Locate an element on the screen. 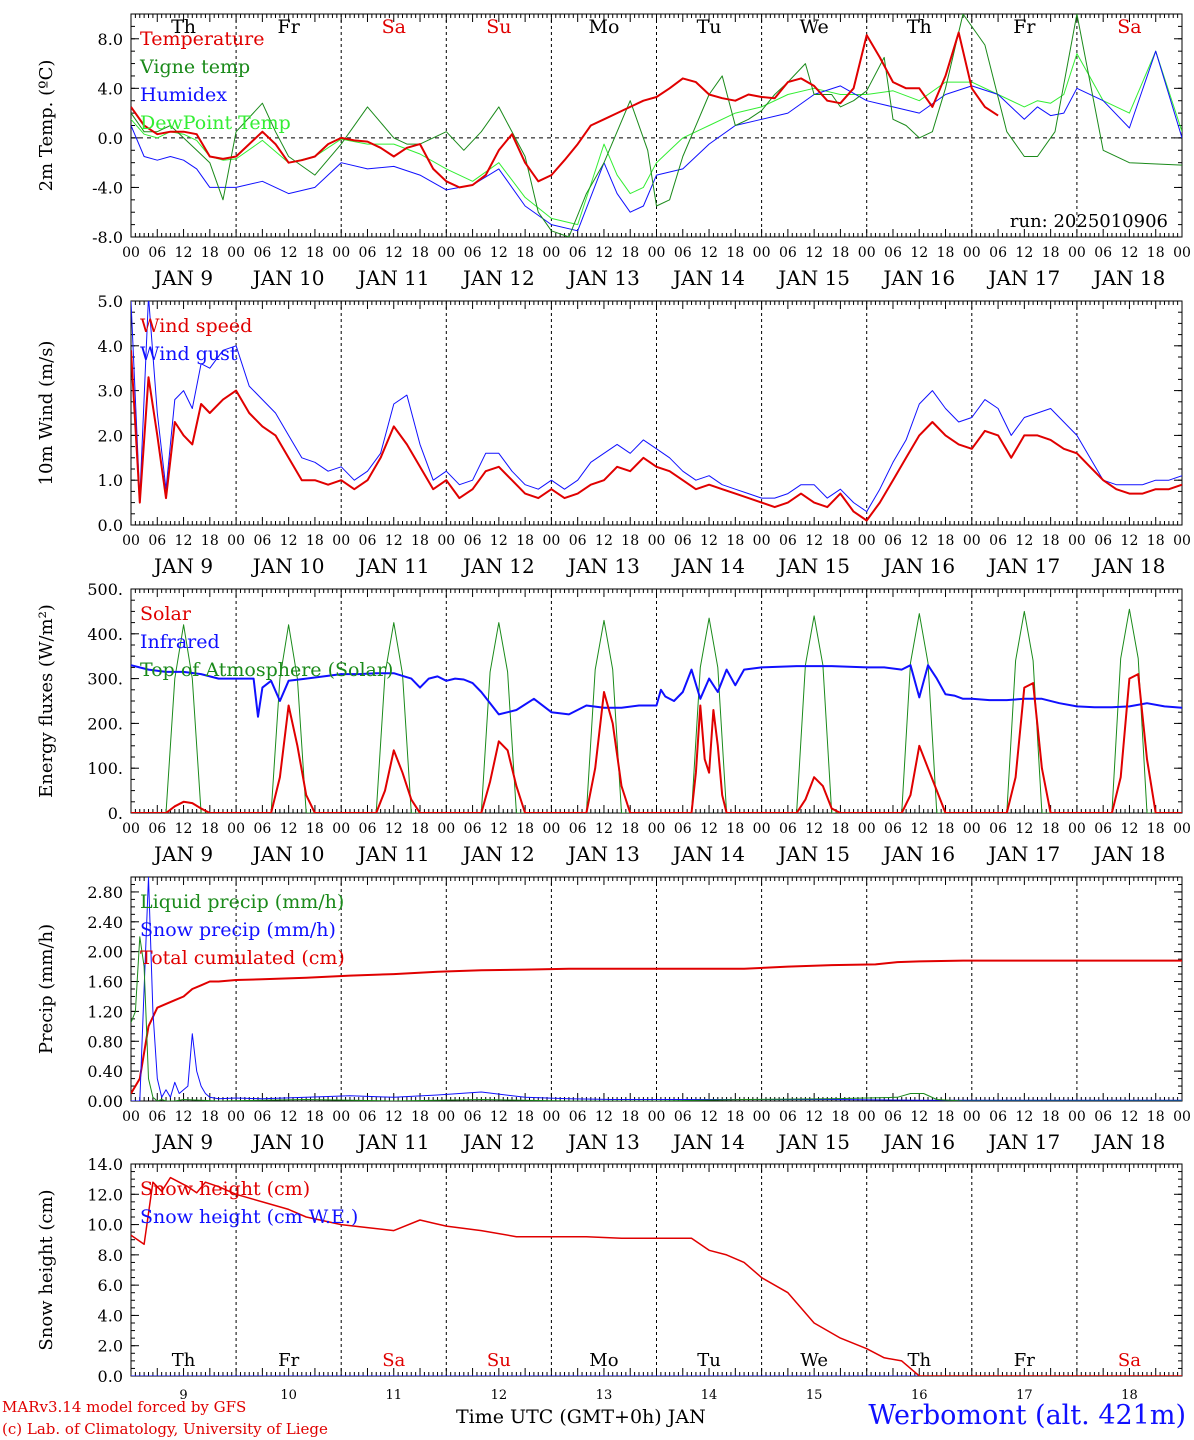 This screenshot has width=1194, height=1440. legend-entry: Humidex is located at coordinates (183, 95).